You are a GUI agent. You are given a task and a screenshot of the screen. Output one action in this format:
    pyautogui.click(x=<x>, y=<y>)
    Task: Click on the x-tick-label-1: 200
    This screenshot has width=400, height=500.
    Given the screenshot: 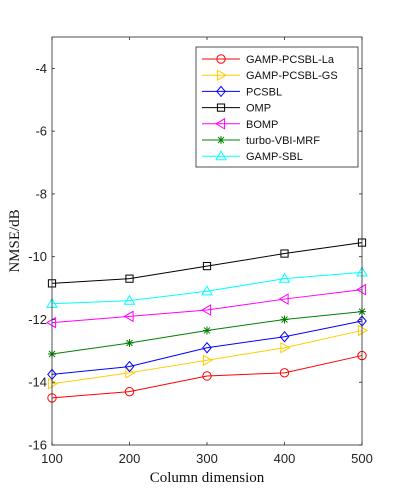 What is the action you would take?
    pyautogui.click(x=130, y=458)
    